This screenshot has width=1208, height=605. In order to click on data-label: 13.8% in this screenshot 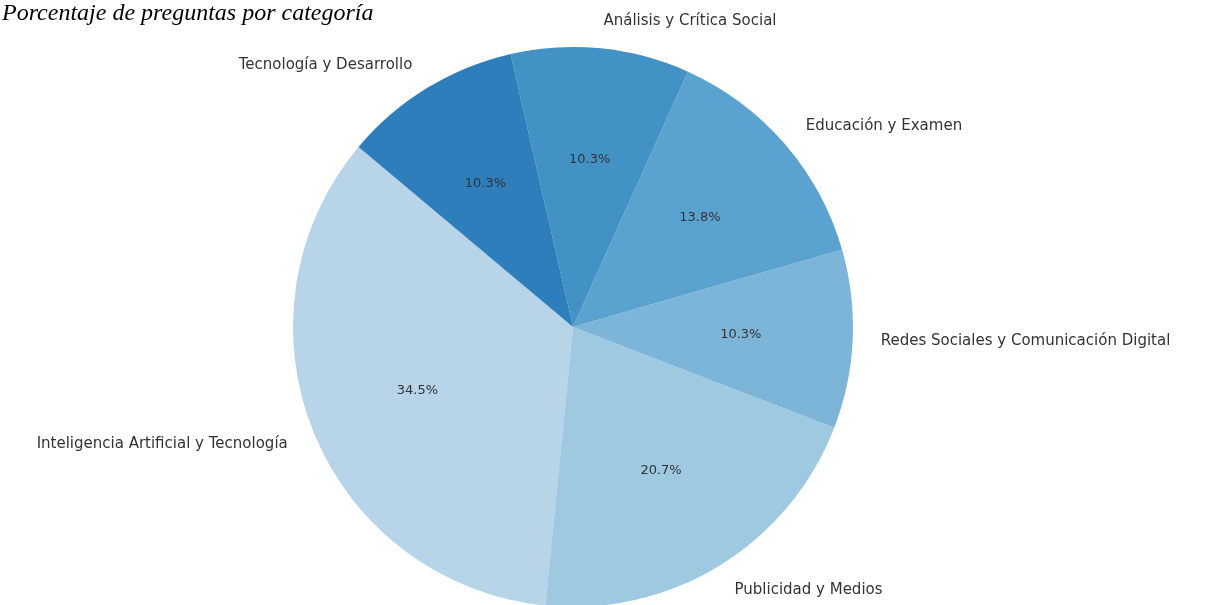, I will do `click(700, 216)`.